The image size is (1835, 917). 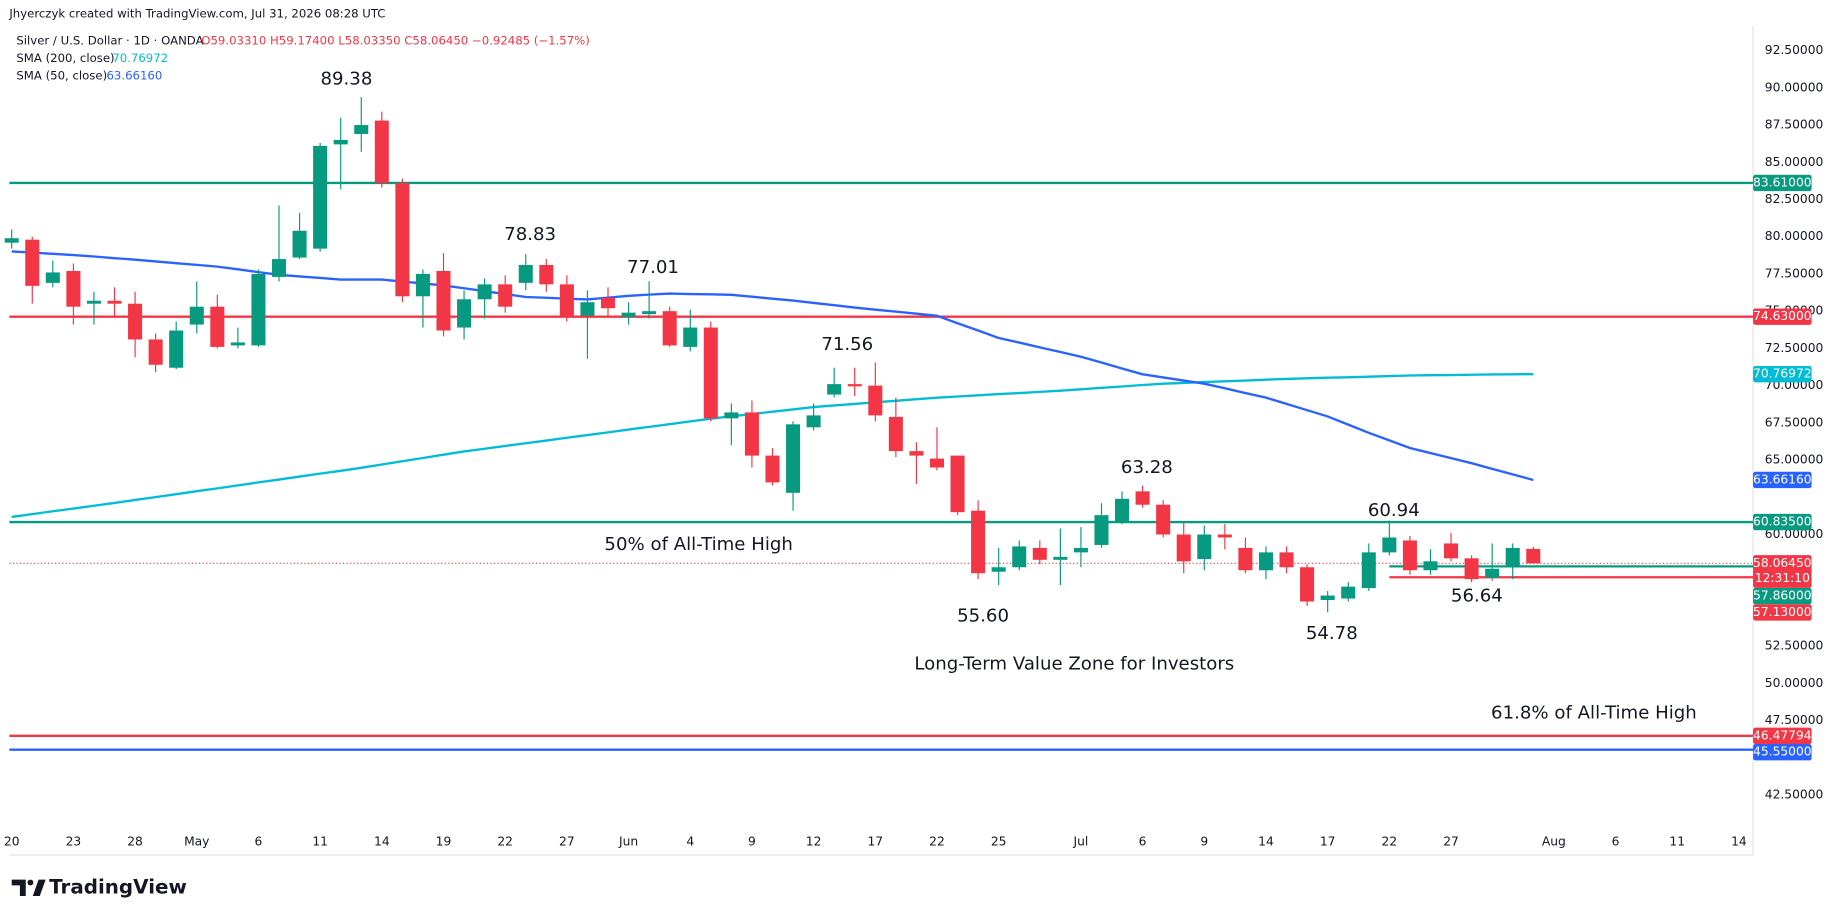 I want to click on x-tick-label: 11, so click(x=1677, y=842).